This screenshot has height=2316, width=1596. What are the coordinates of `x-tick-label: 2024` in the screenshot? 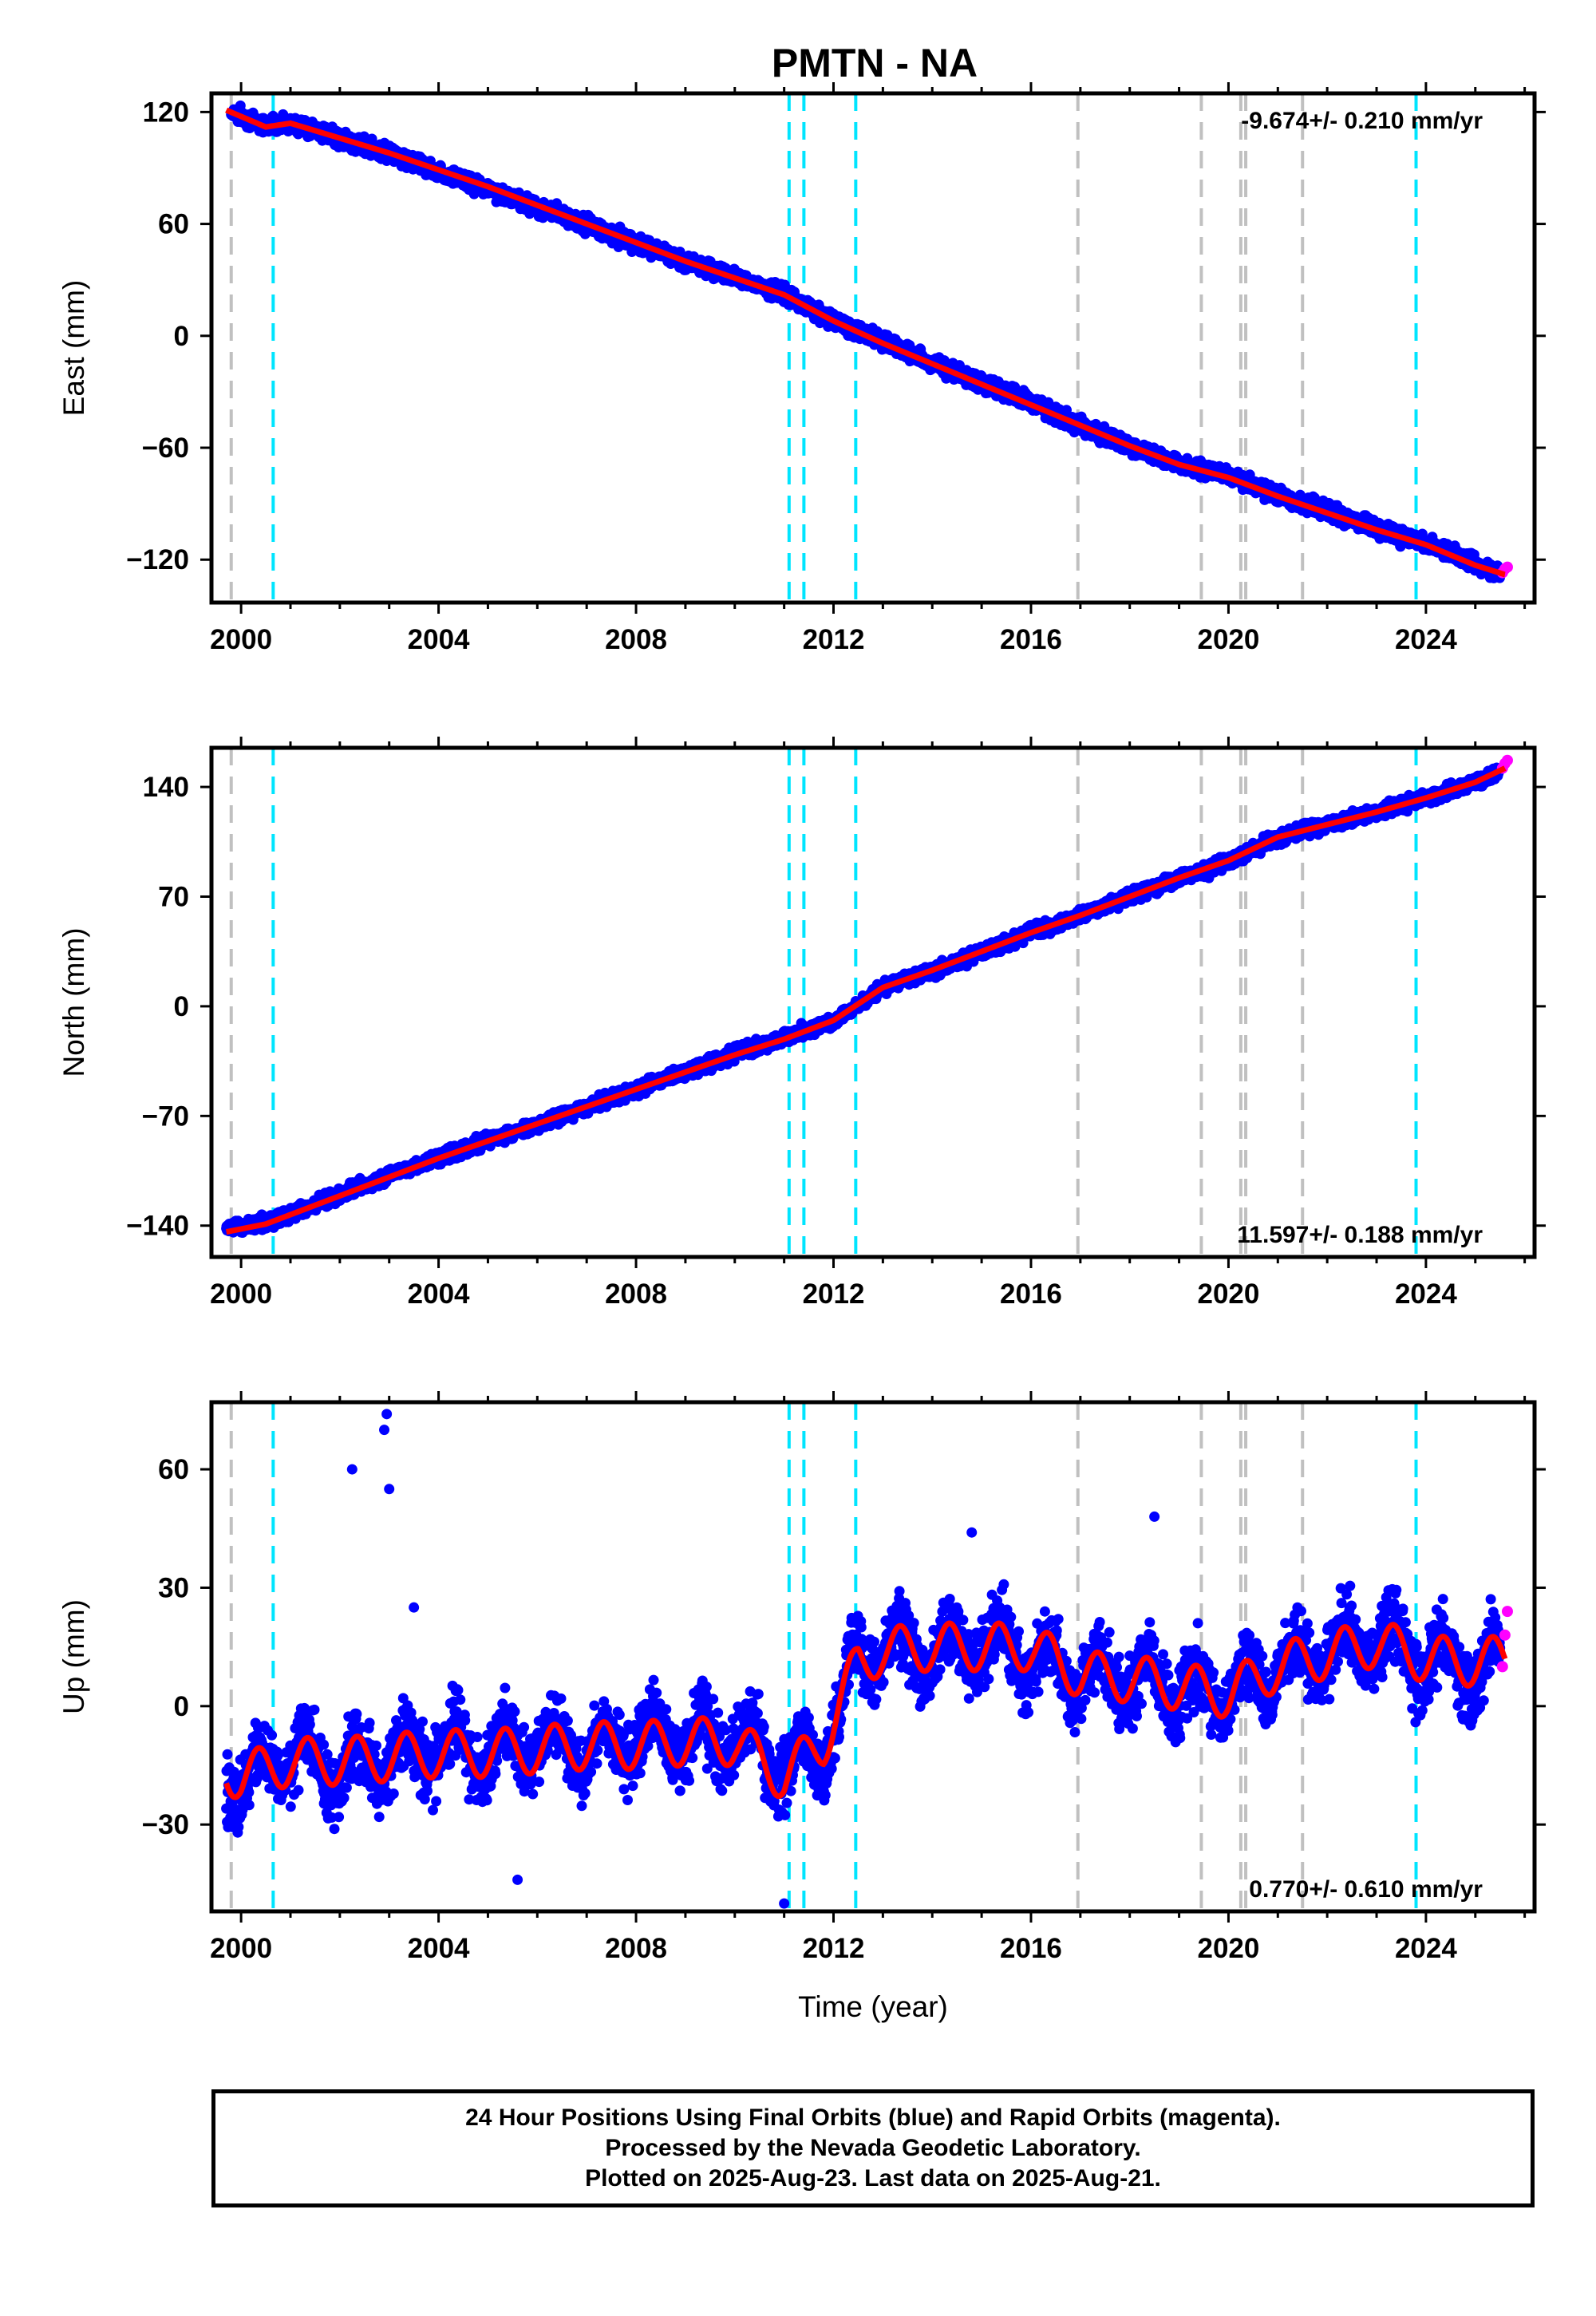 It's located at (1426, 639).